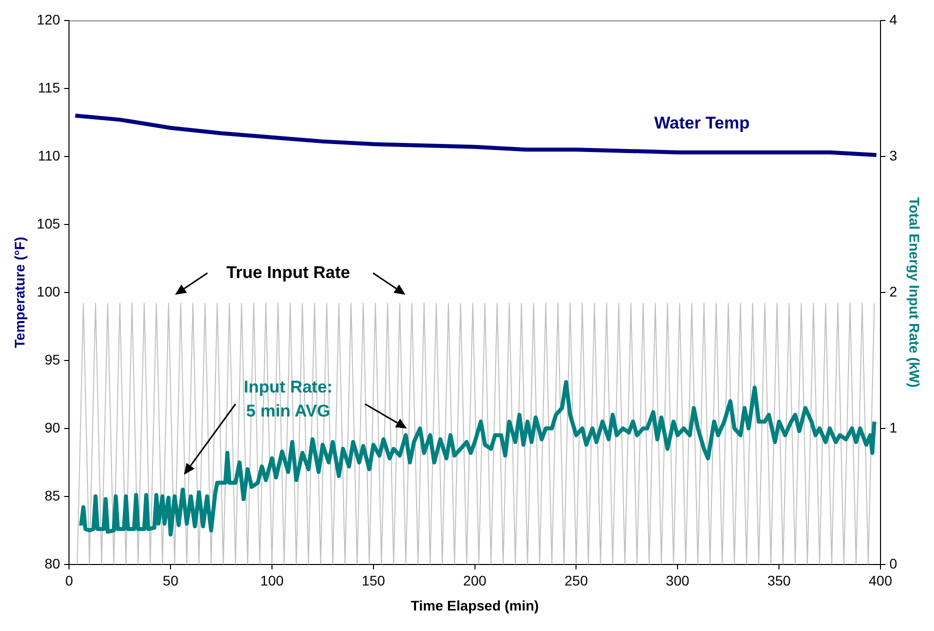 This screenshot has height=631, width=934. Describe the element at coordinates (374, 580) in the screenshot. I see `x-tick-label: 150` at that location.